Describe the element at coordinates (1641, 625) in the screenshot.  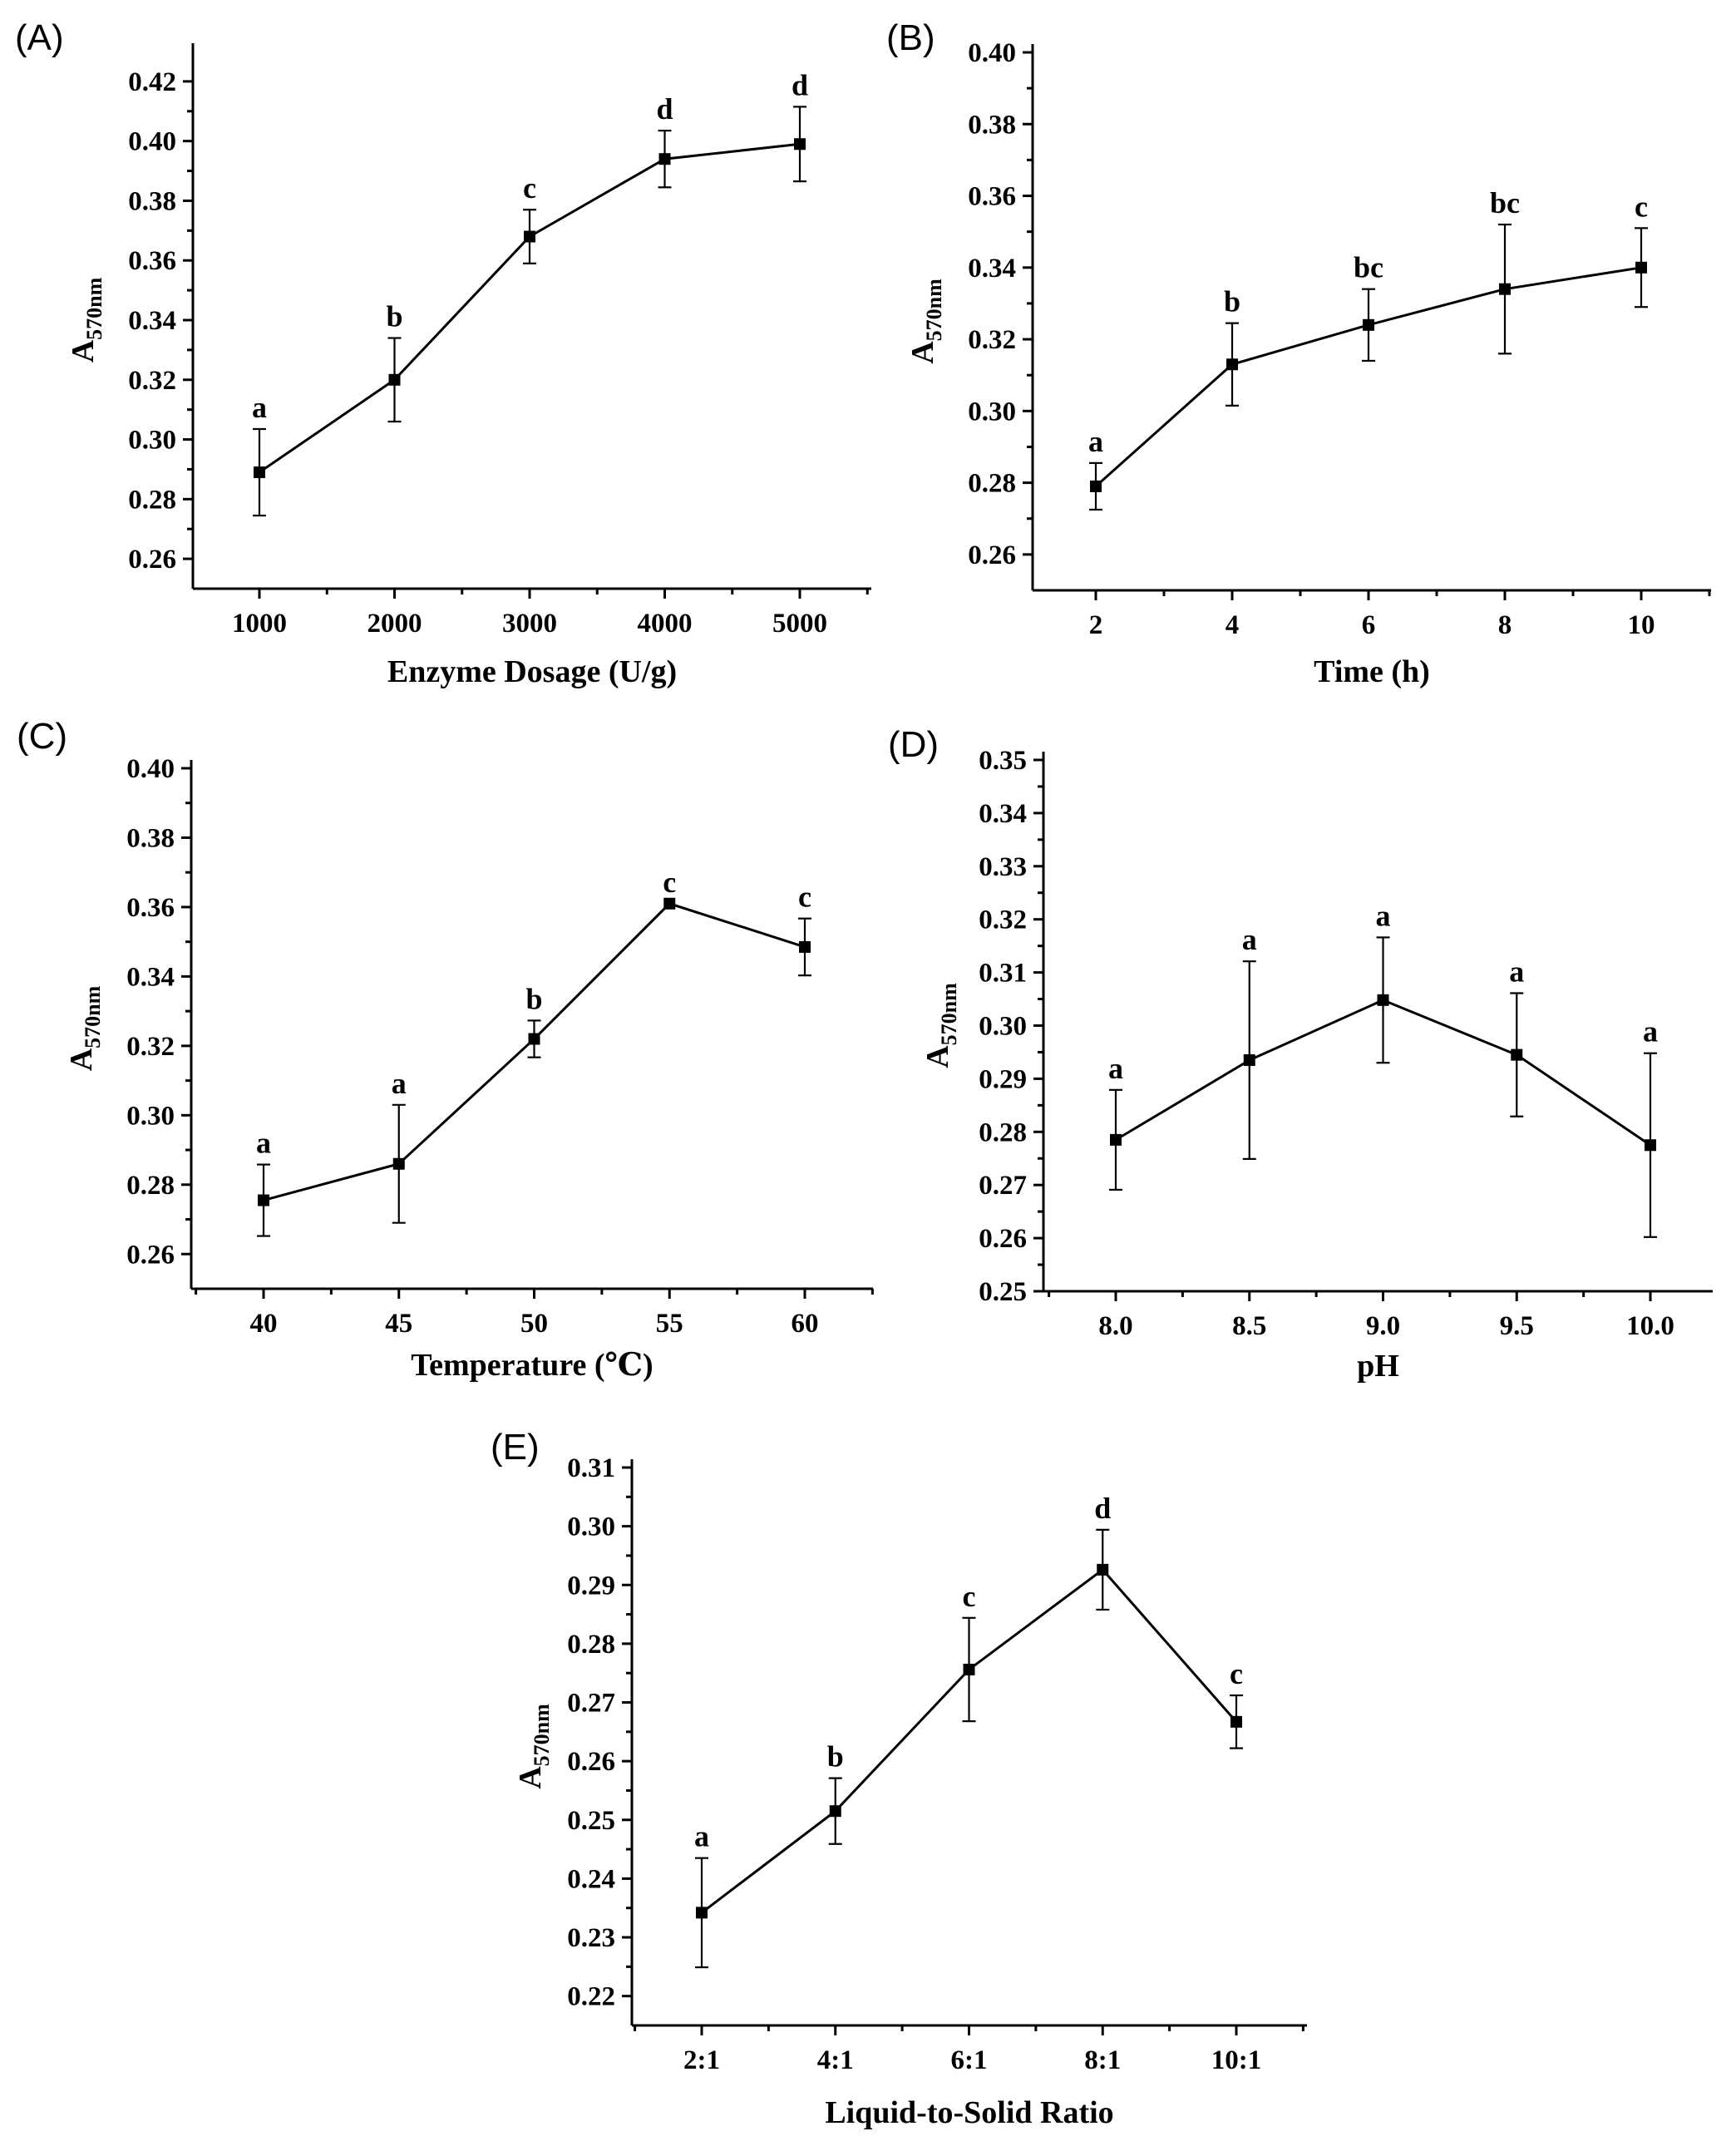
I see `x-tick-label: 10` at that location.